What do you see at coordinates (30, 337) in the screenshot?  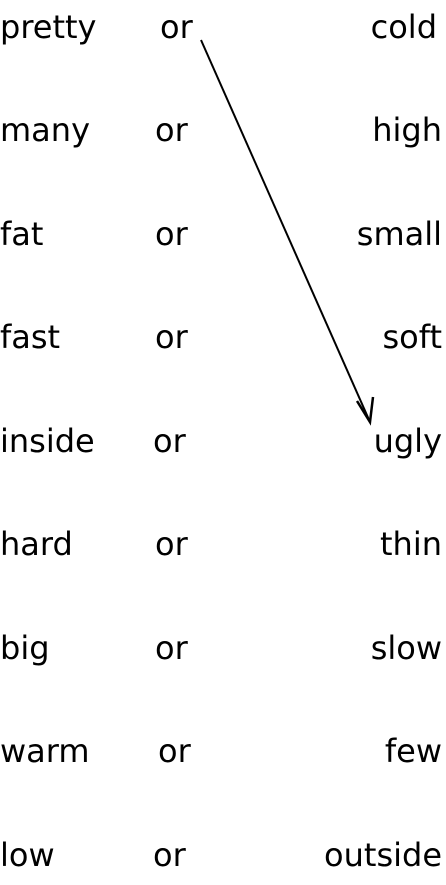 I see `left-word: fast` at bounding box center [30, 337].